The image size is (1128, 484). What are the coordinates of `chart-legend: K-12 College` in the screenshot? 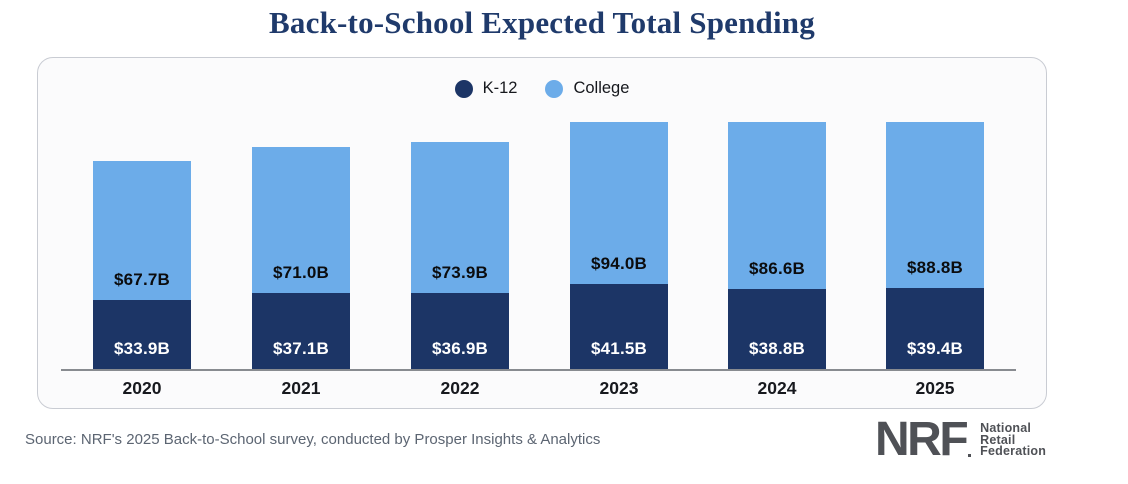 It's located at (542, 88).